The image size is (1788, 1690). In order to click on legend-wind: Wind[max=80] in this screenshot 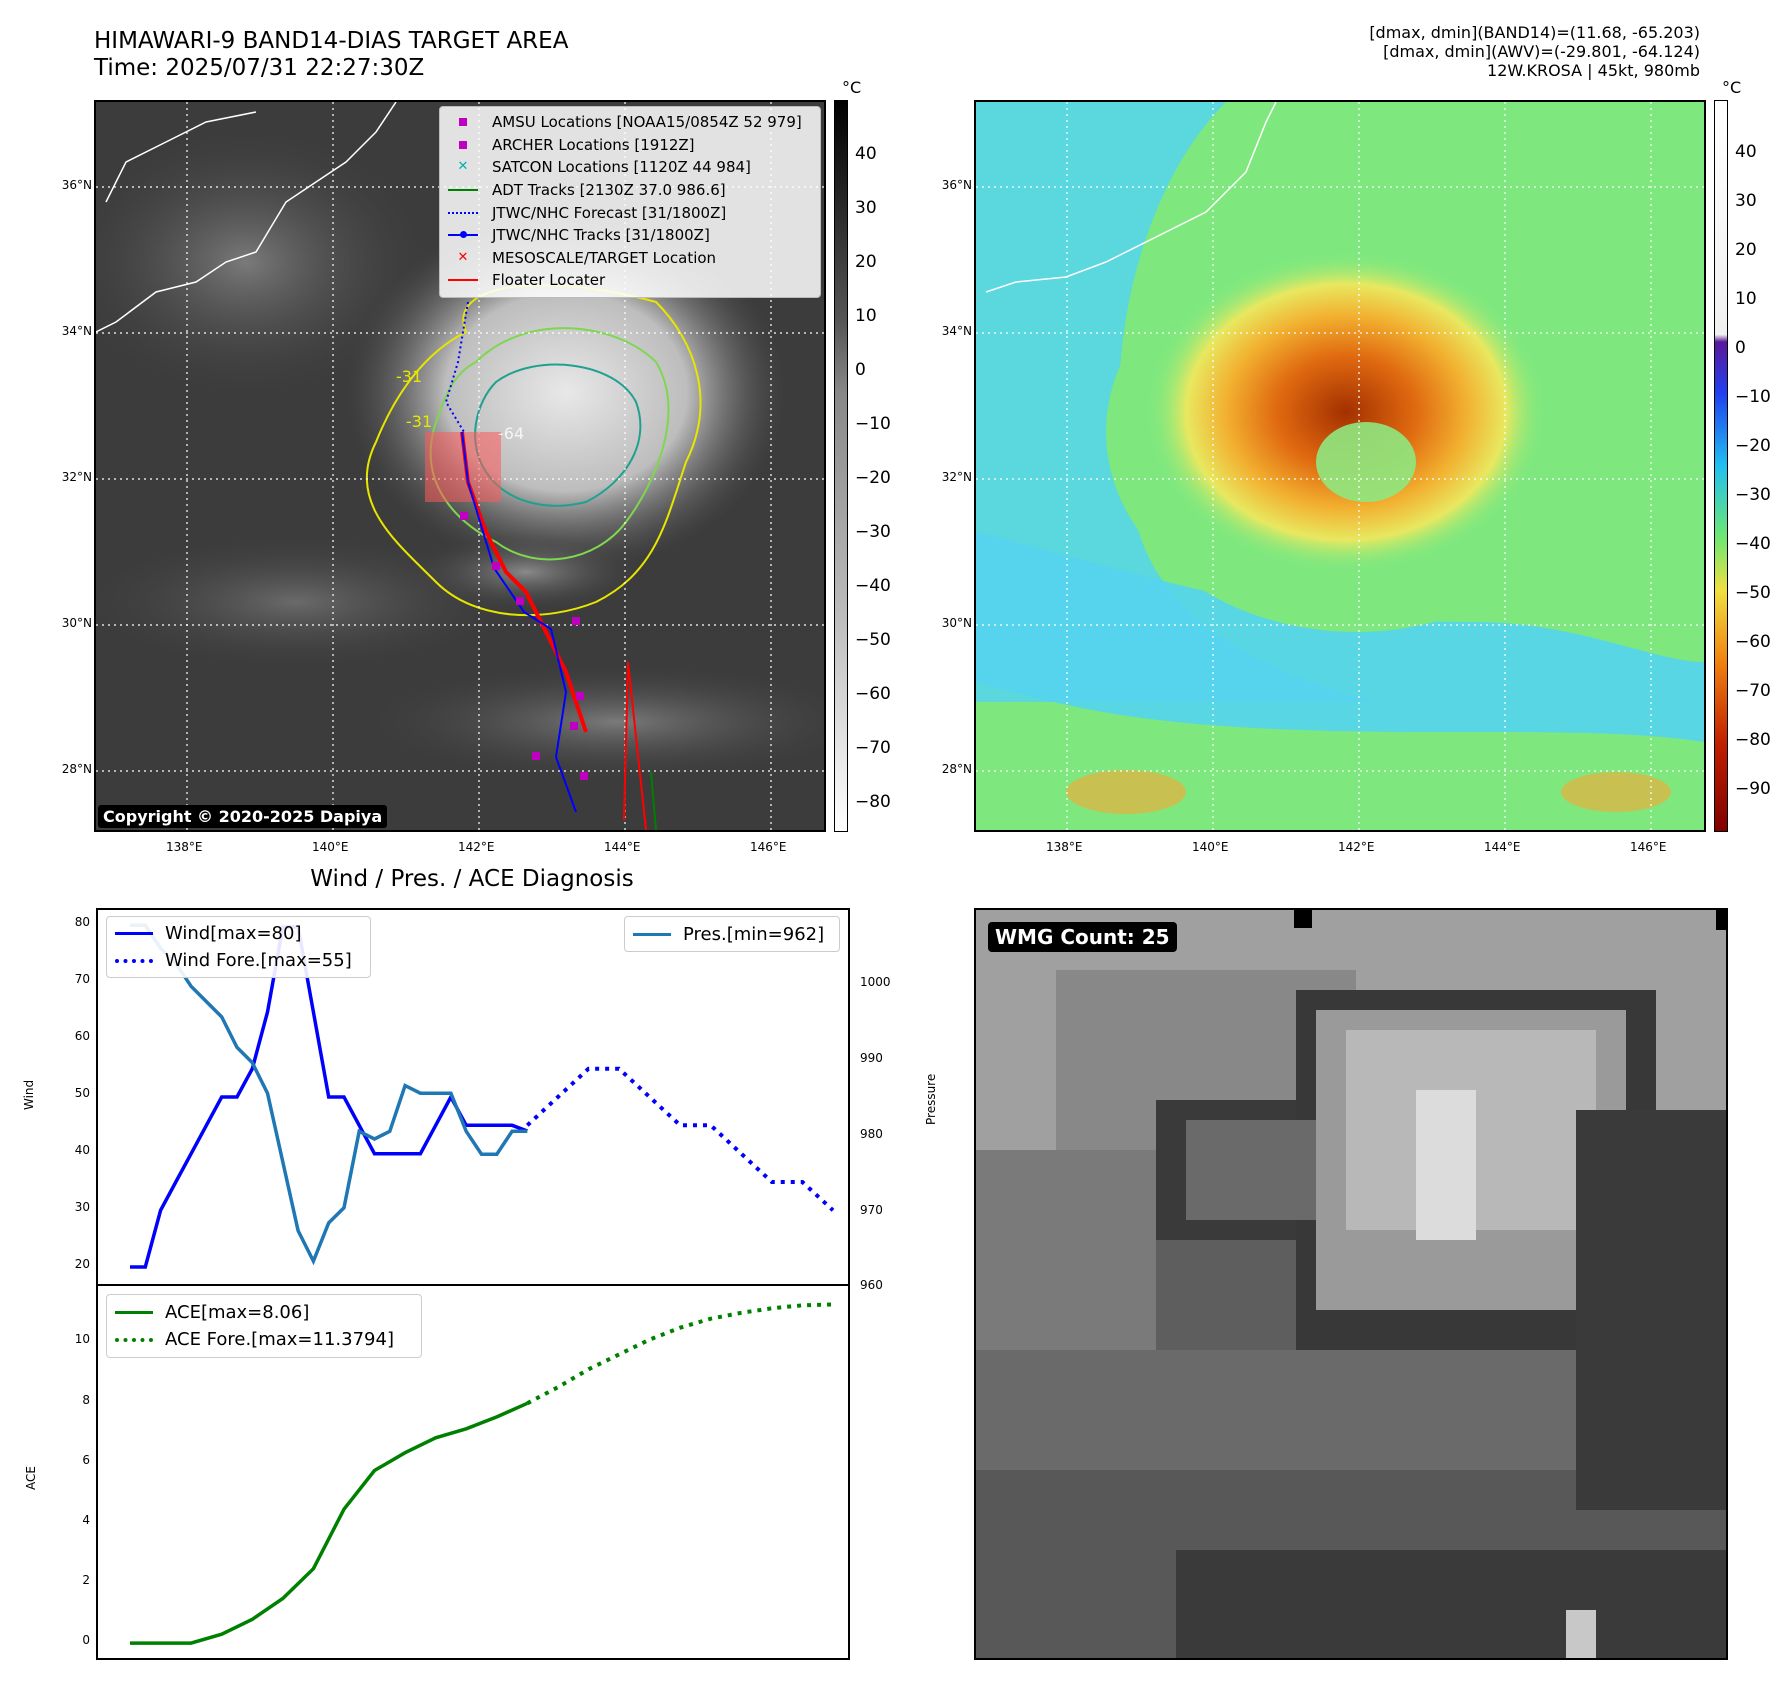, I will do `click(238, 933)`.